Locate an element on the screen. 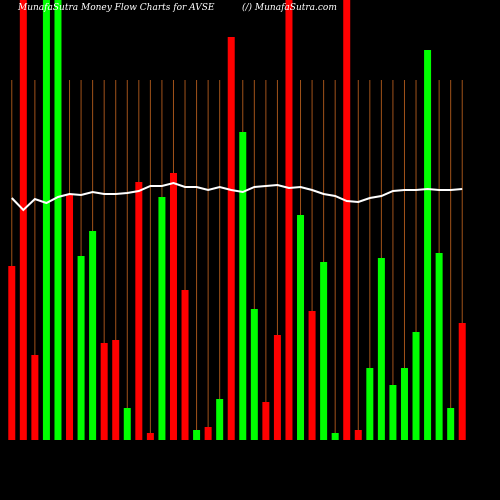 This screenshot has height=500, width=500. chart-title: MunafaSutra Money Flow Charts for AVSE is located at coordinates (116, 8).